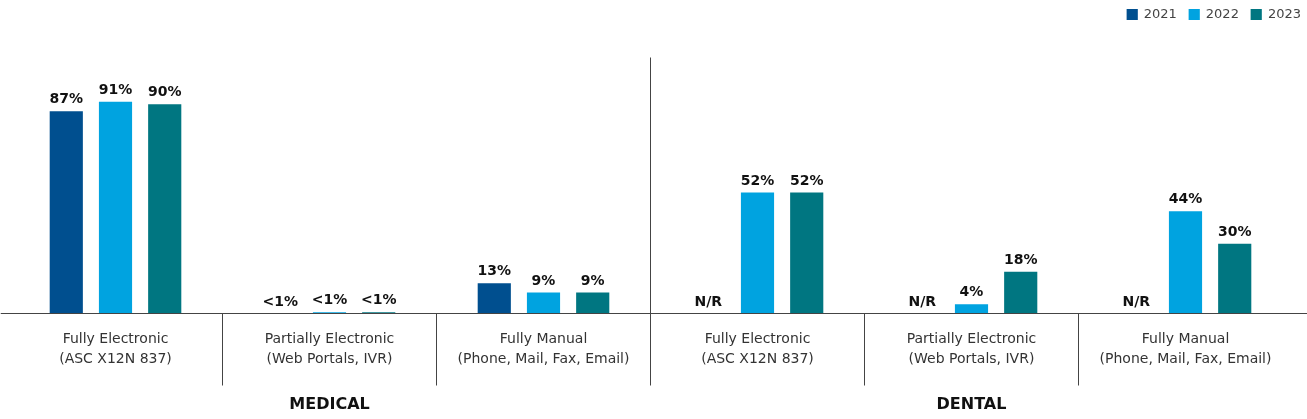 This screenshot has width=1307, height=419. What do you see at coordinates (66, 98) in the screenshot?
I see `data-label: 87%` at bounding box center [66, 98].